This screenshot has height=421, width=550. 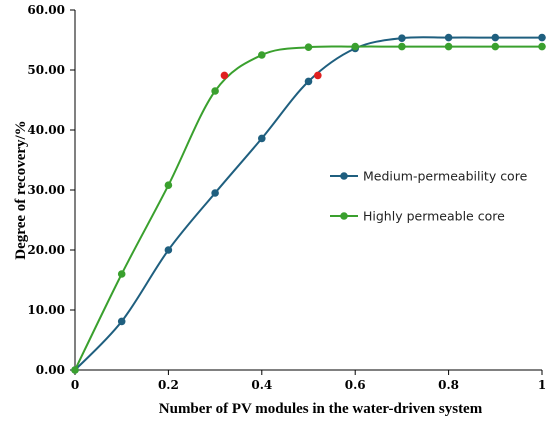 What do you see at coordinates (50, 370) in the screenshot?
I see `y-tick-label: 0.00` at bounding box center [50, 370].